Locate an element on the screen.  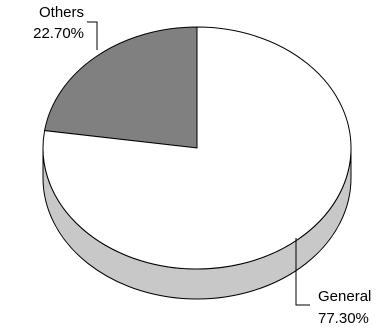
pie-slice-others is located at coordinates (121, 87).